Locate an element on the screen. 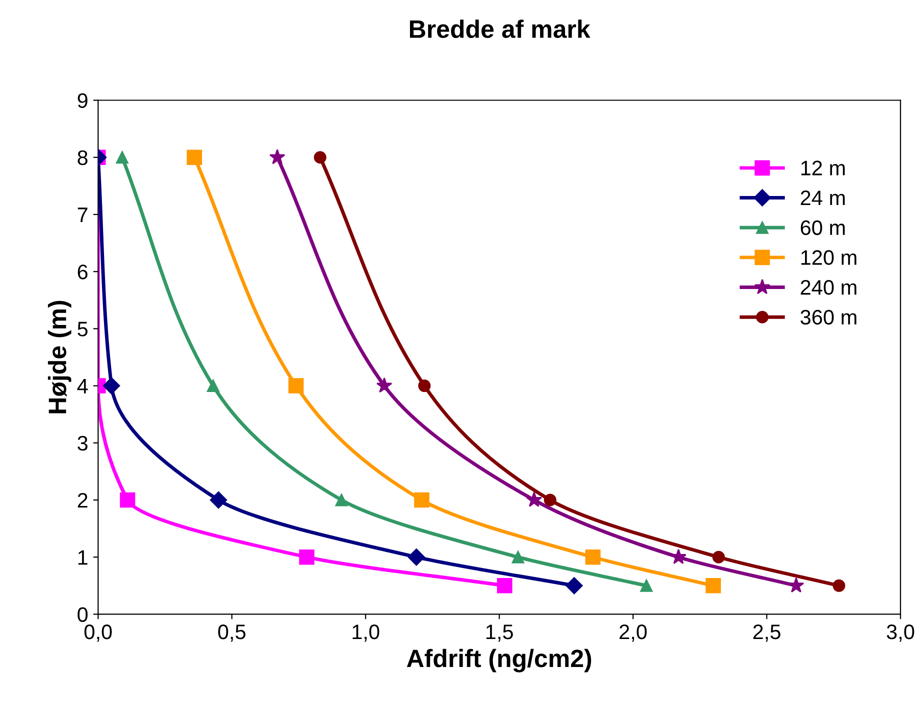 Image resolution: width=917 pixels, height=706 pixels. legend-label: 60 m is located at coordinates (822, 228).